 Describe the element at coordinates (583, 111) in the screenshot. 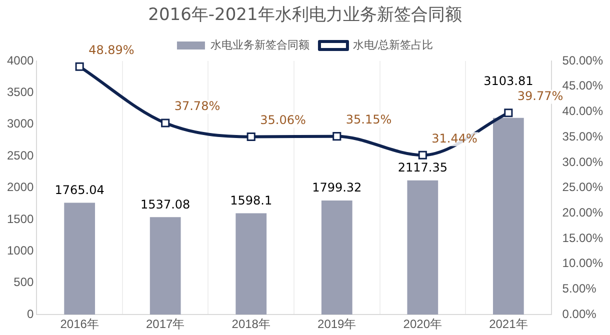

I see `y2-tick-label: 40.00%` at that location.